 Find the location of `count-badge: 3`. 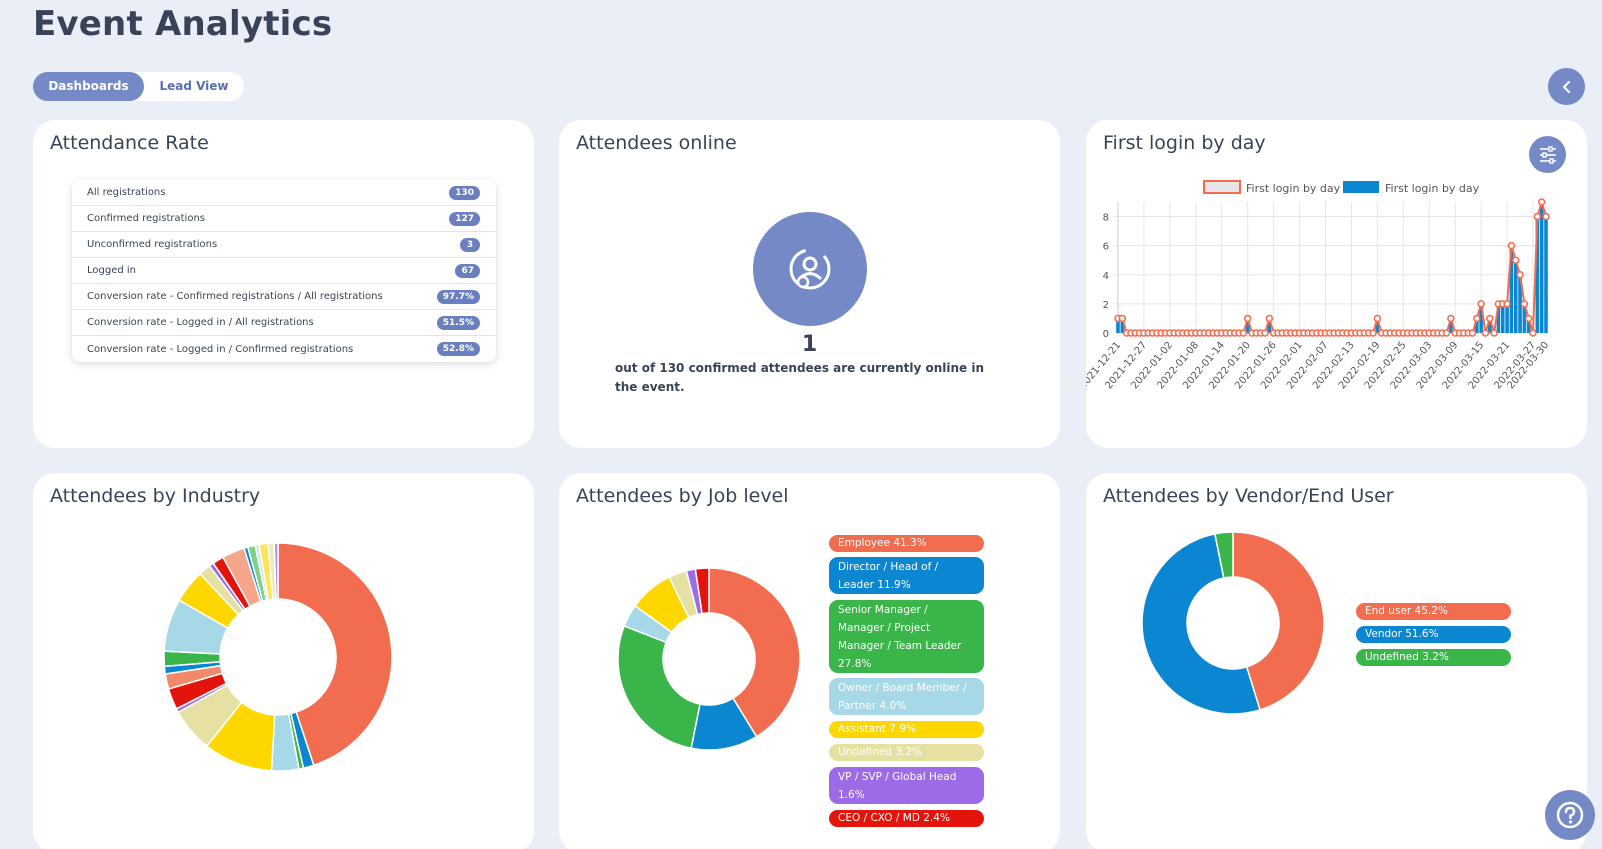

count-badge: 3 is located at coordinates (470, 244).